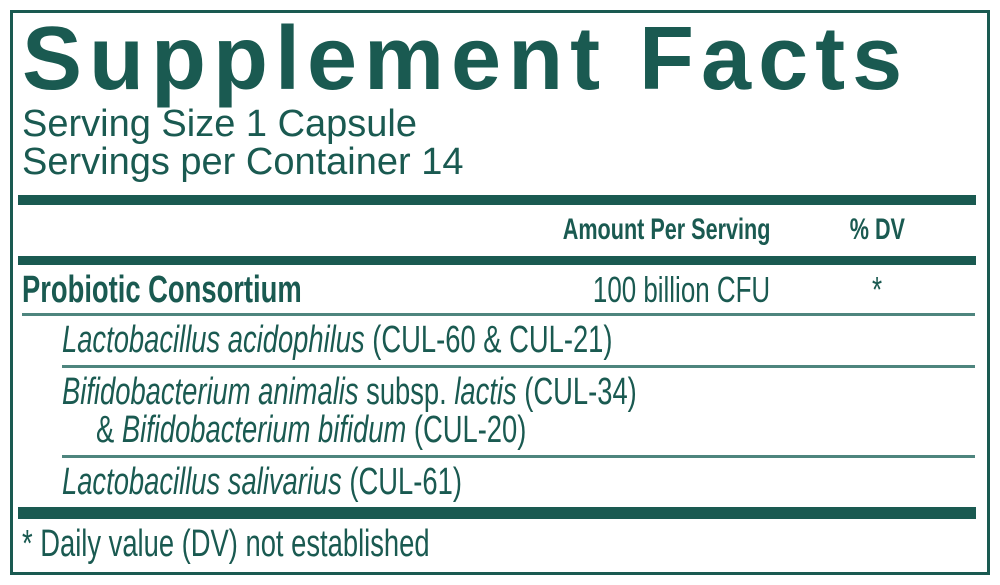  I want to click on subsp-label: subsp., so click(406, 392).